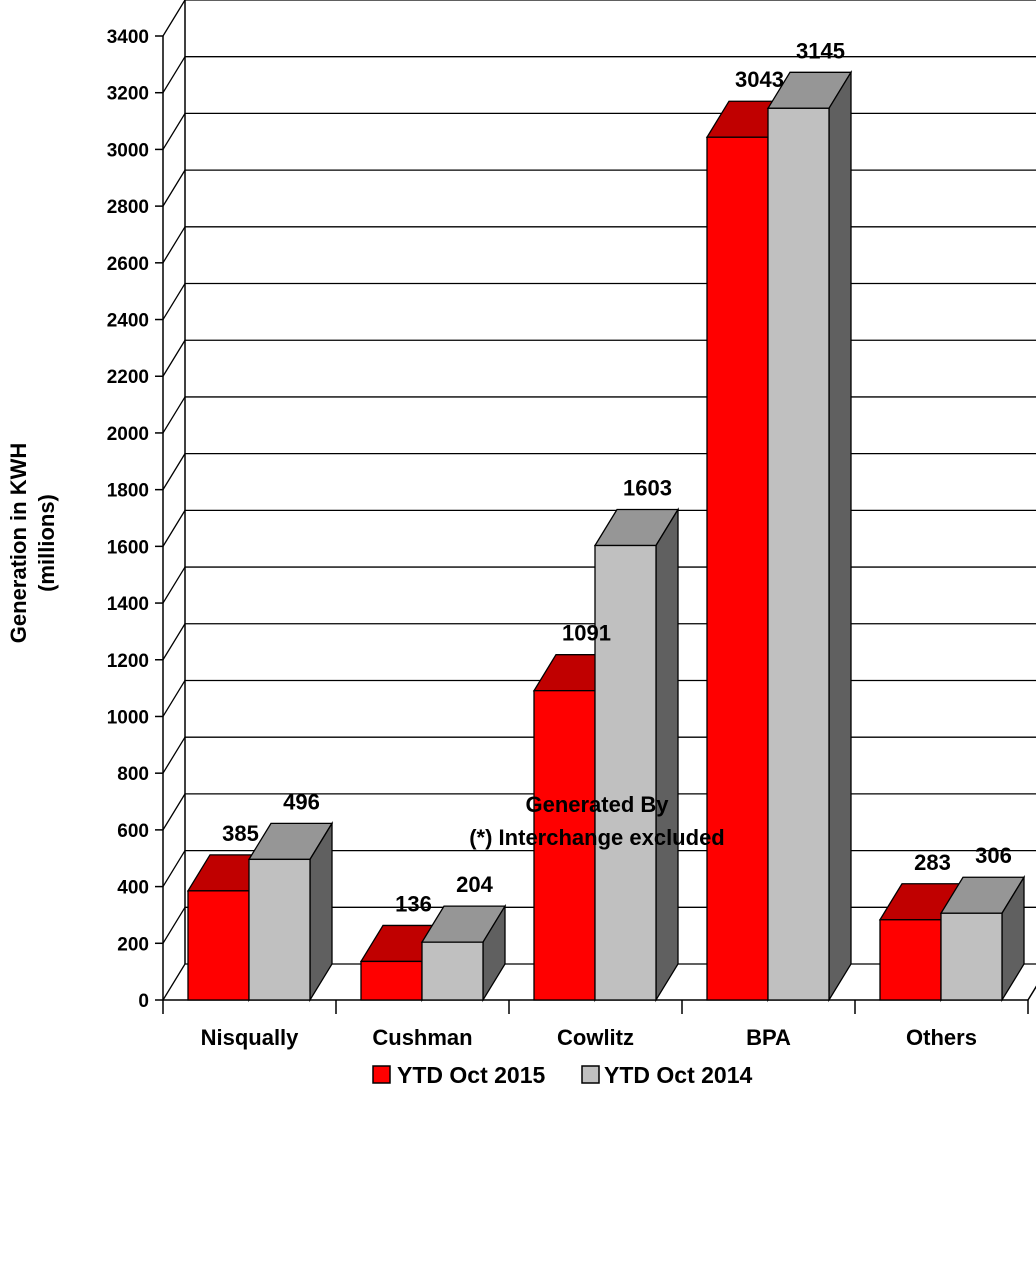 The image size is (1036, 1284). I want to click on legend-label-2014: YTD Oct 2014, so click(678, 1075).